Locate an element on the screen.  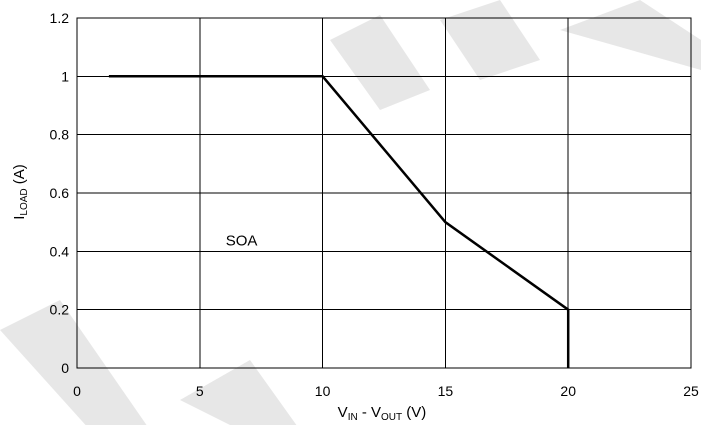
annotations: SOA is located at coordinates (242, 241).